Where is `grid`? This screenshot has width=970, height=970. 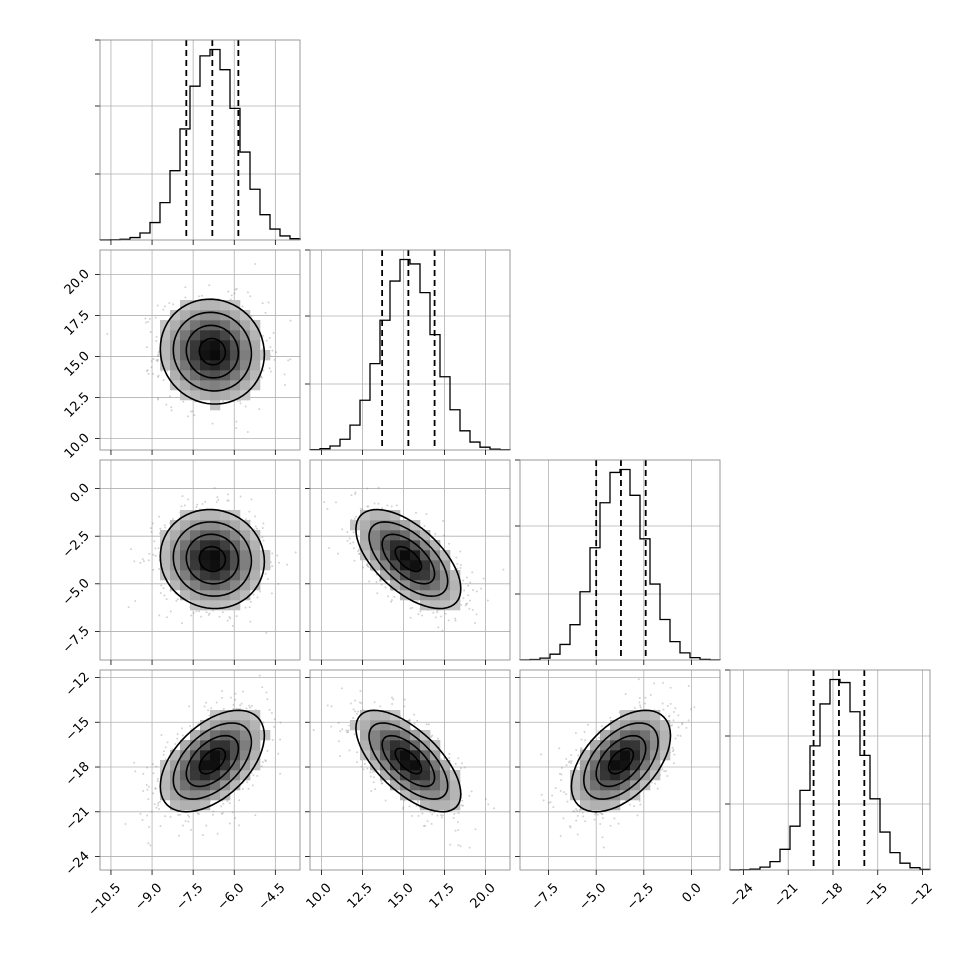
grid is located at coordinates (200, 560).